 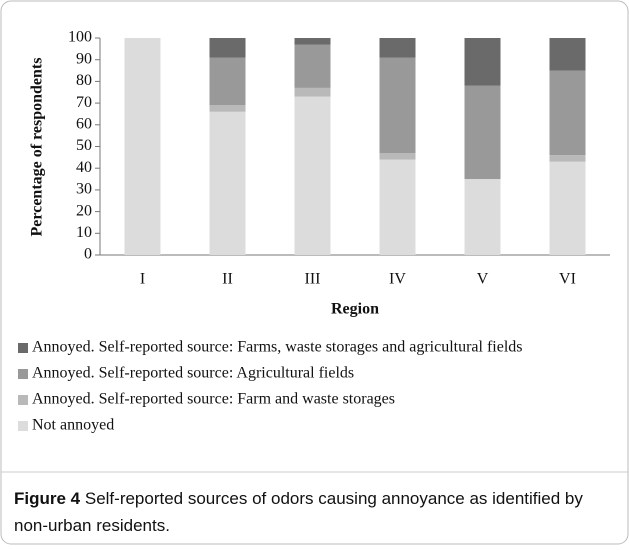 I want to click on y-tick-label: 60, so click(x=84, y=123).